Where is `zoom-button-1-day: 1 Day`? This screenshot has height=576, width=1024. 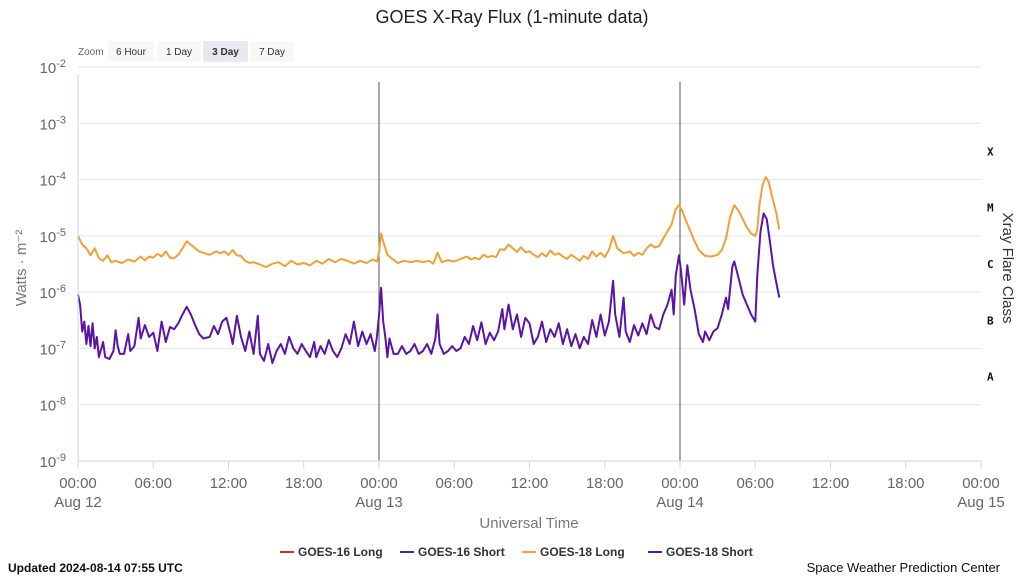
zoom-button-1-day: 1 Day is located at coordinates (179, 51).